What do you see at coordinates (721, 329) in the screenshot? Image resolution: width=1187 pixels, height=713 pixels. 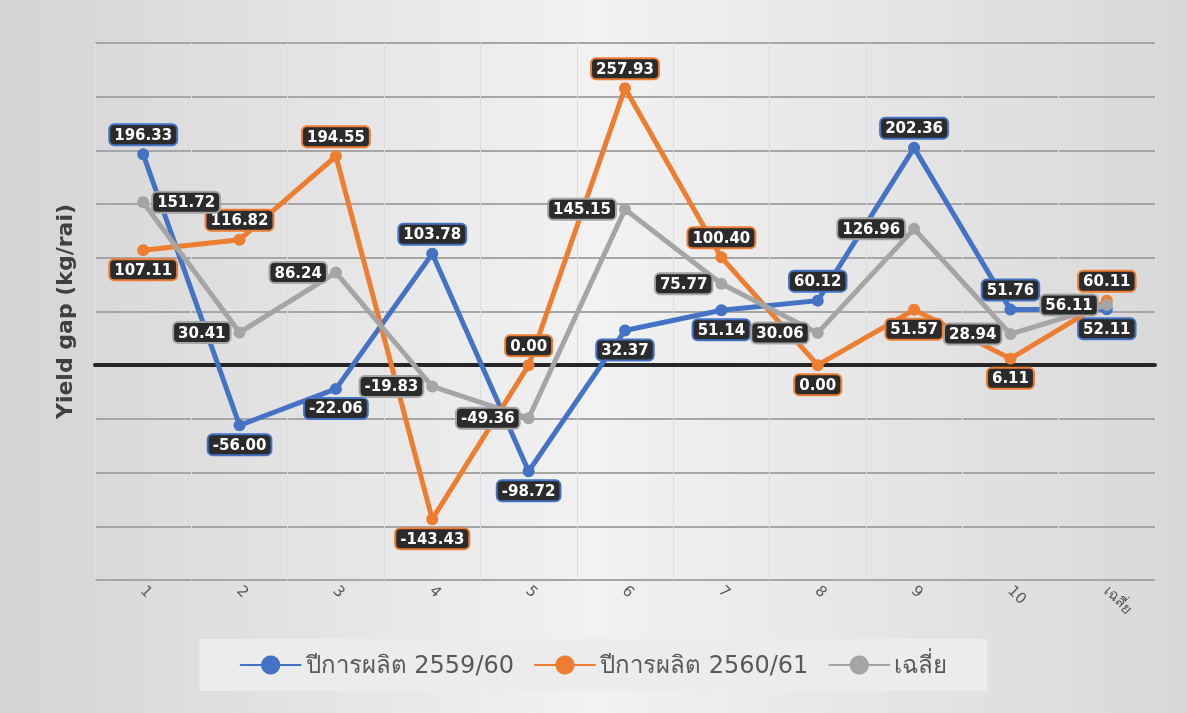 I see `data-label: 51.14` at bounding box center [721, 329].